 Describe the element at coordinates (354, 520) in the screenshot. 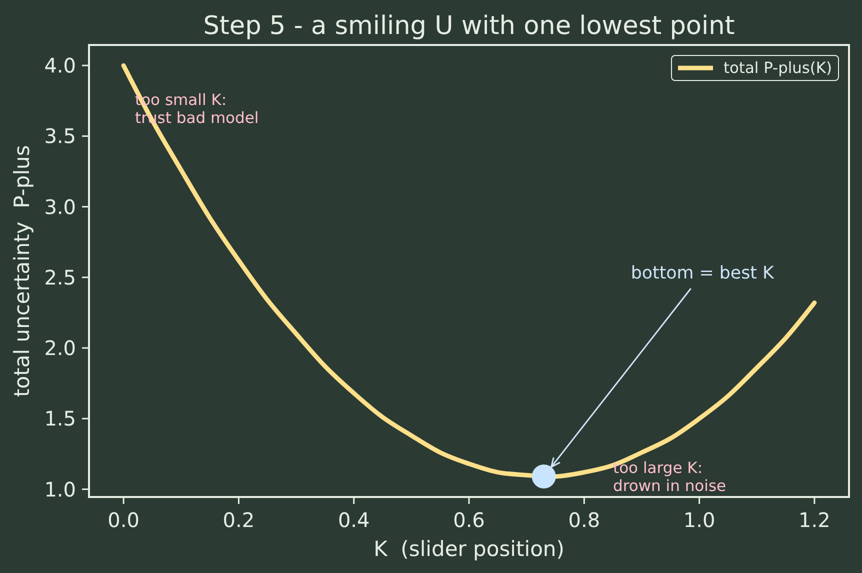

I see `x-tick-label: 0.4` at that location.